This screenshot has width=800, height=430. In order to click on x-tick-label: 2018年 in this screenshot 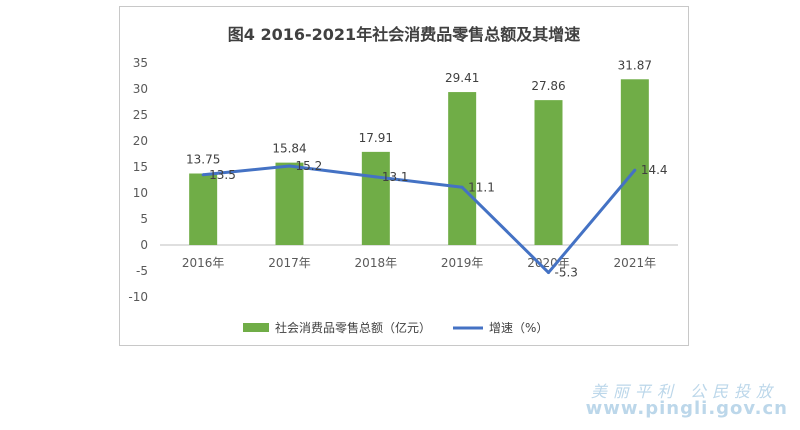, I will do `click(376, 263)`.